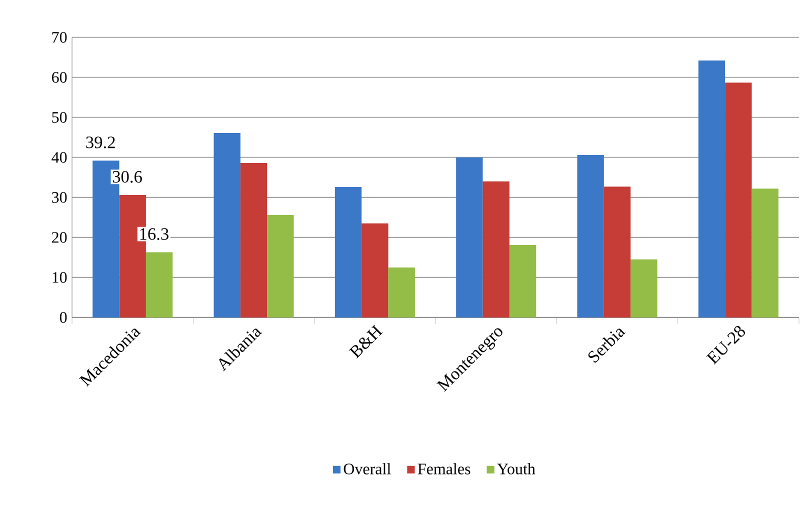  Describe the element at coordinates (59, 157) in the screenshot. I see `y-tick-label: 40` at that location.